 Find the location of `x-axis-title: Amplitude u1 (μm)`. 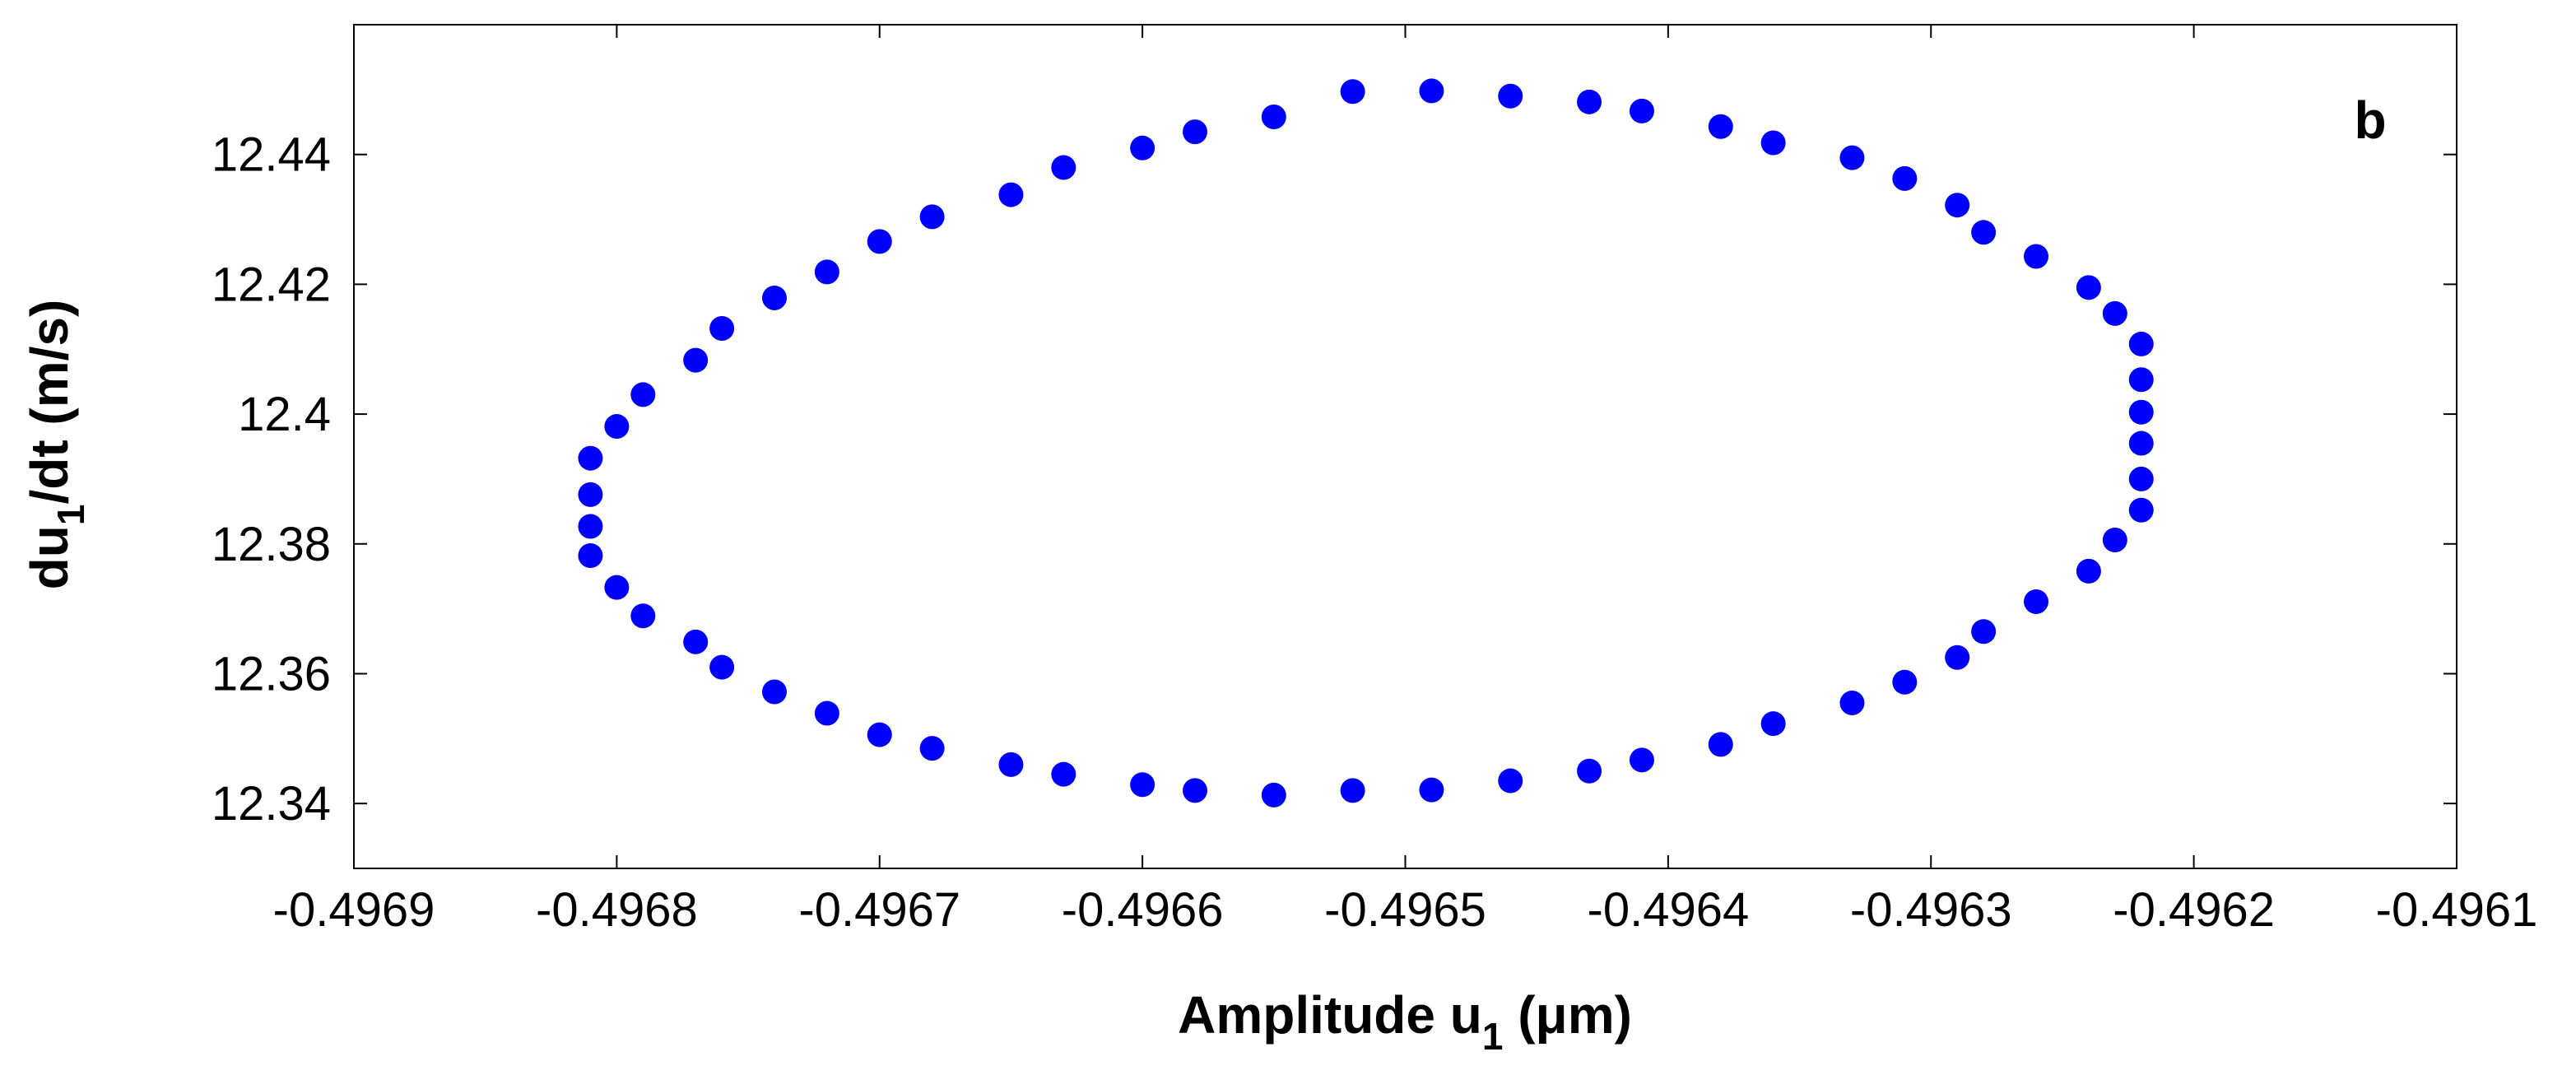

x-axis-title: Amplitude u1 (μm) is located at coordinates (1405, 1021).